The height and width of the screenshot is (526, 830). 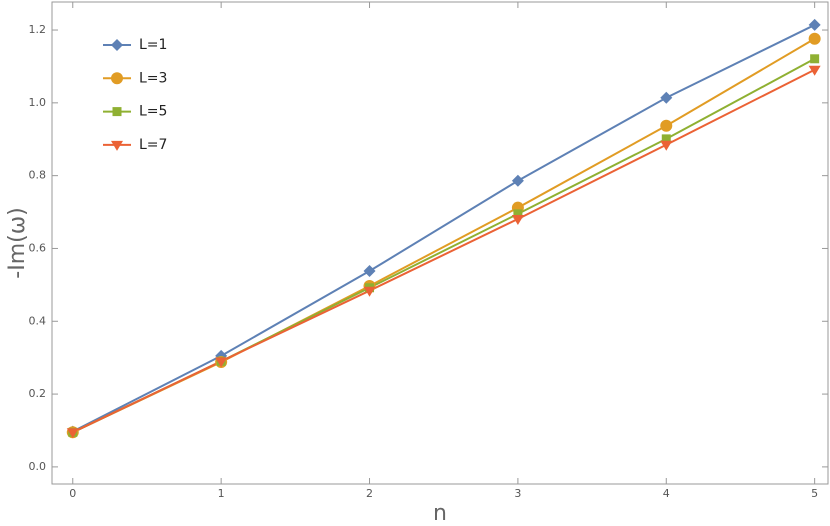 What do you see at coordinates (666, 493) in the screenshot?
I see `x-tick-label: 4` at bounding box center [666, 493].